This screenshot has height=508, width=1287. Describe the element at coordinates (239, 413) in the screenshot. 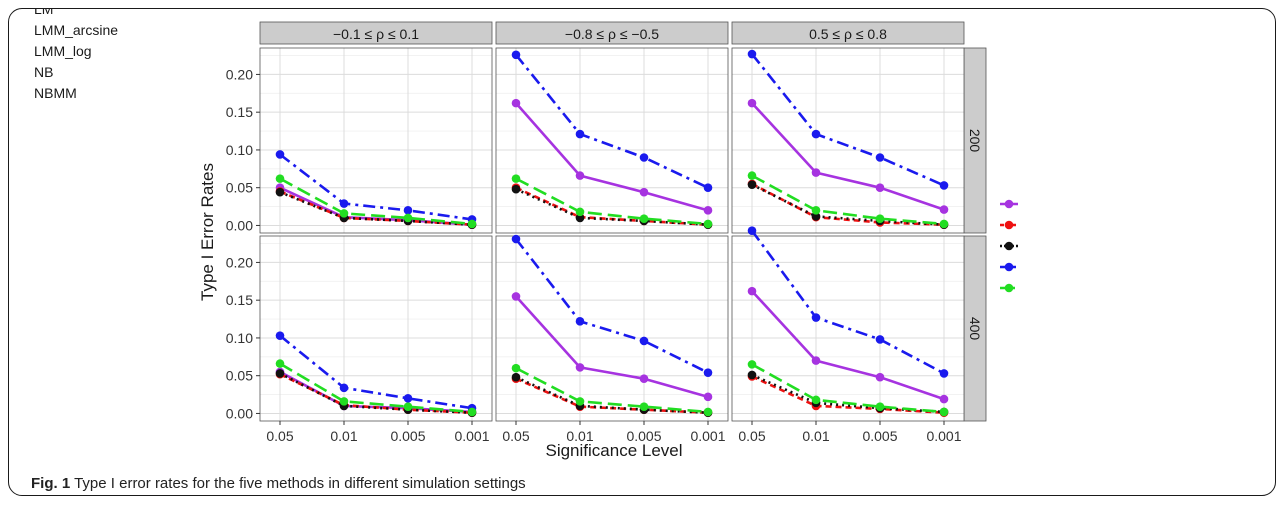

I see `y-tick-label: 0.00` at that location.